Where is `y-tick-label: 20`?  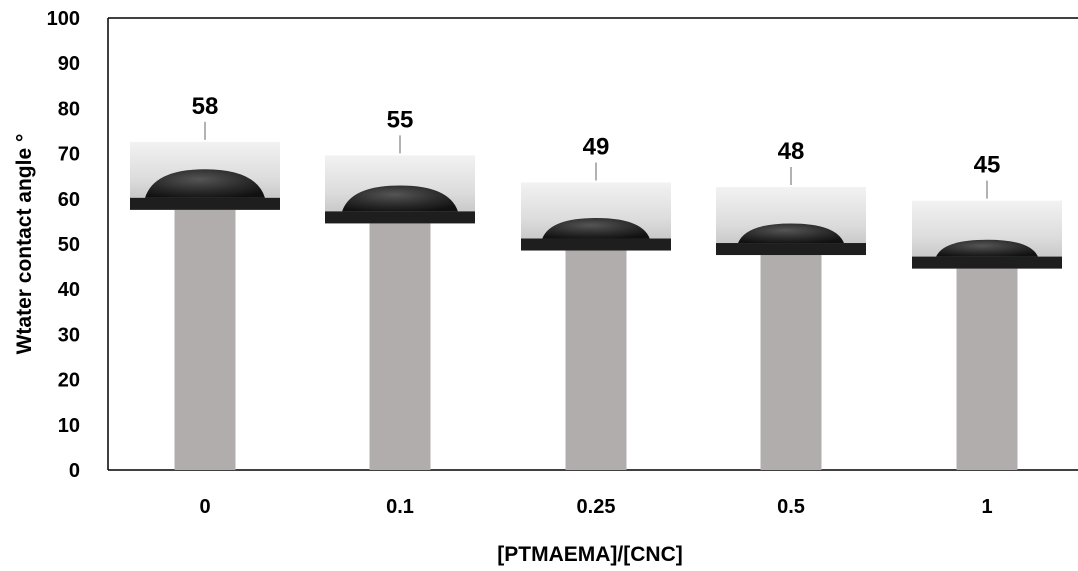
y-tick-label: 20 is located at coordinates (69, 381).